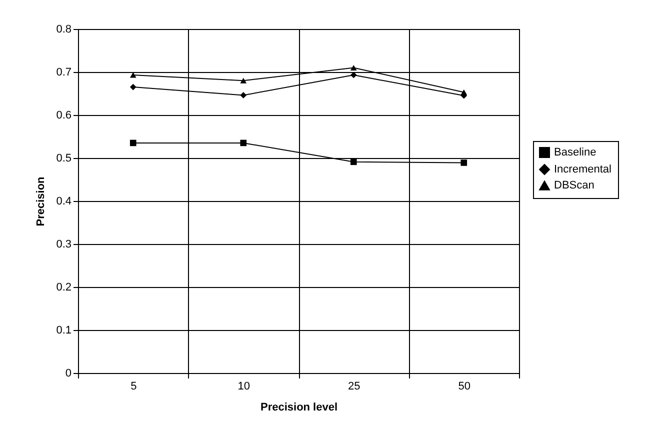 The width and height of the screenshot is (650, 440). What do you see at coordinates (64, 288) in the screenshot?
I see `y-tick-label: 0.2` at bounding box center [64, 288].